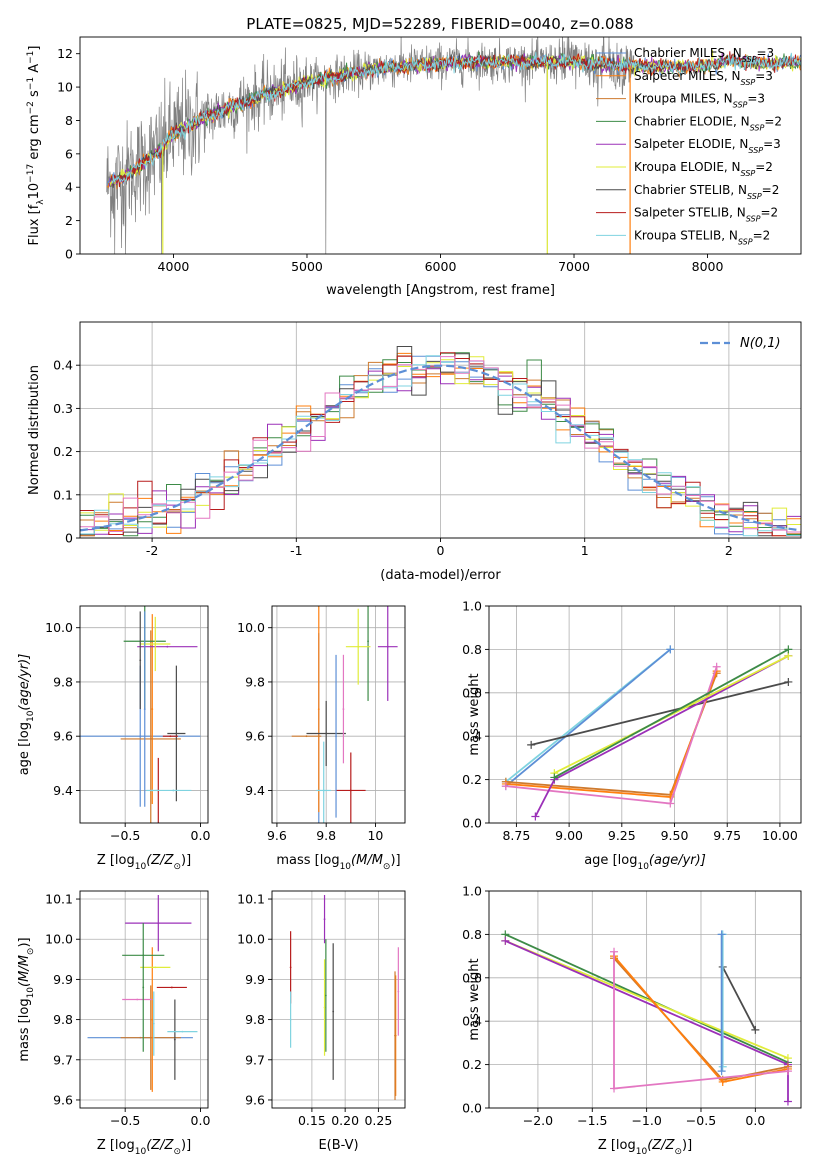 The width and height of the screenshot is (819, 1170). I want to click on y-tick-label: 9.6, so click(63, 1099).